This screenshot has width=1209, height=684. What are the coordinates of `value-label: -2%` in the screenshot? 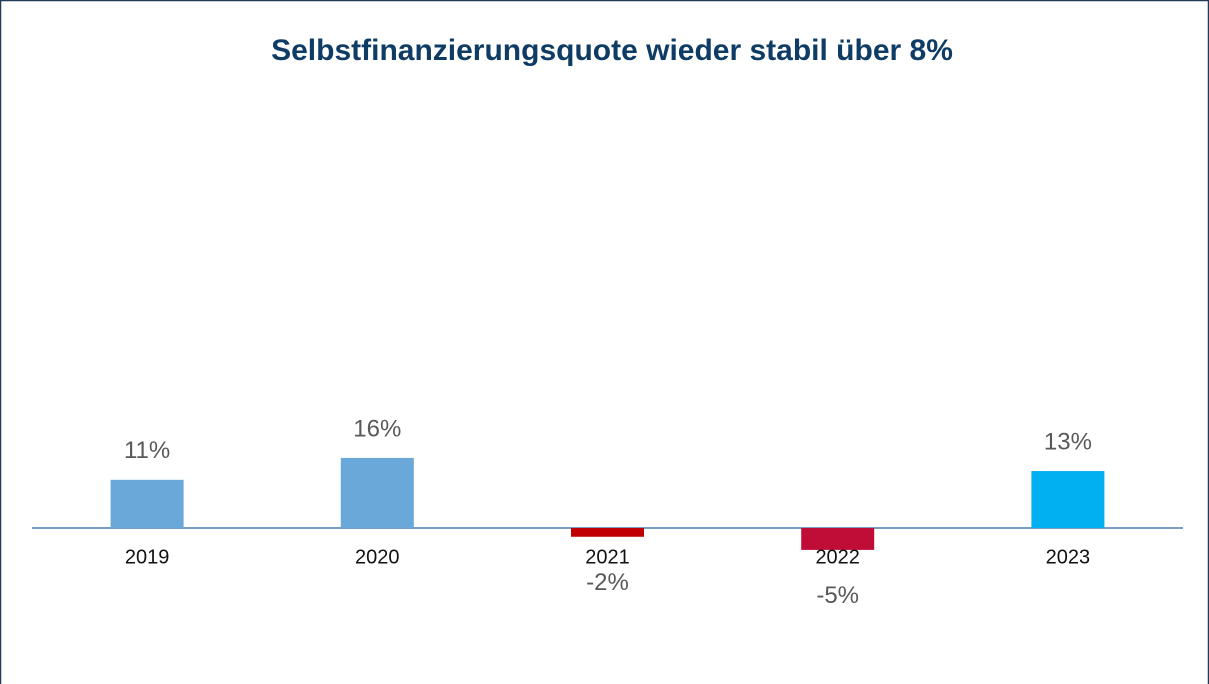 It's located at (607, 582).